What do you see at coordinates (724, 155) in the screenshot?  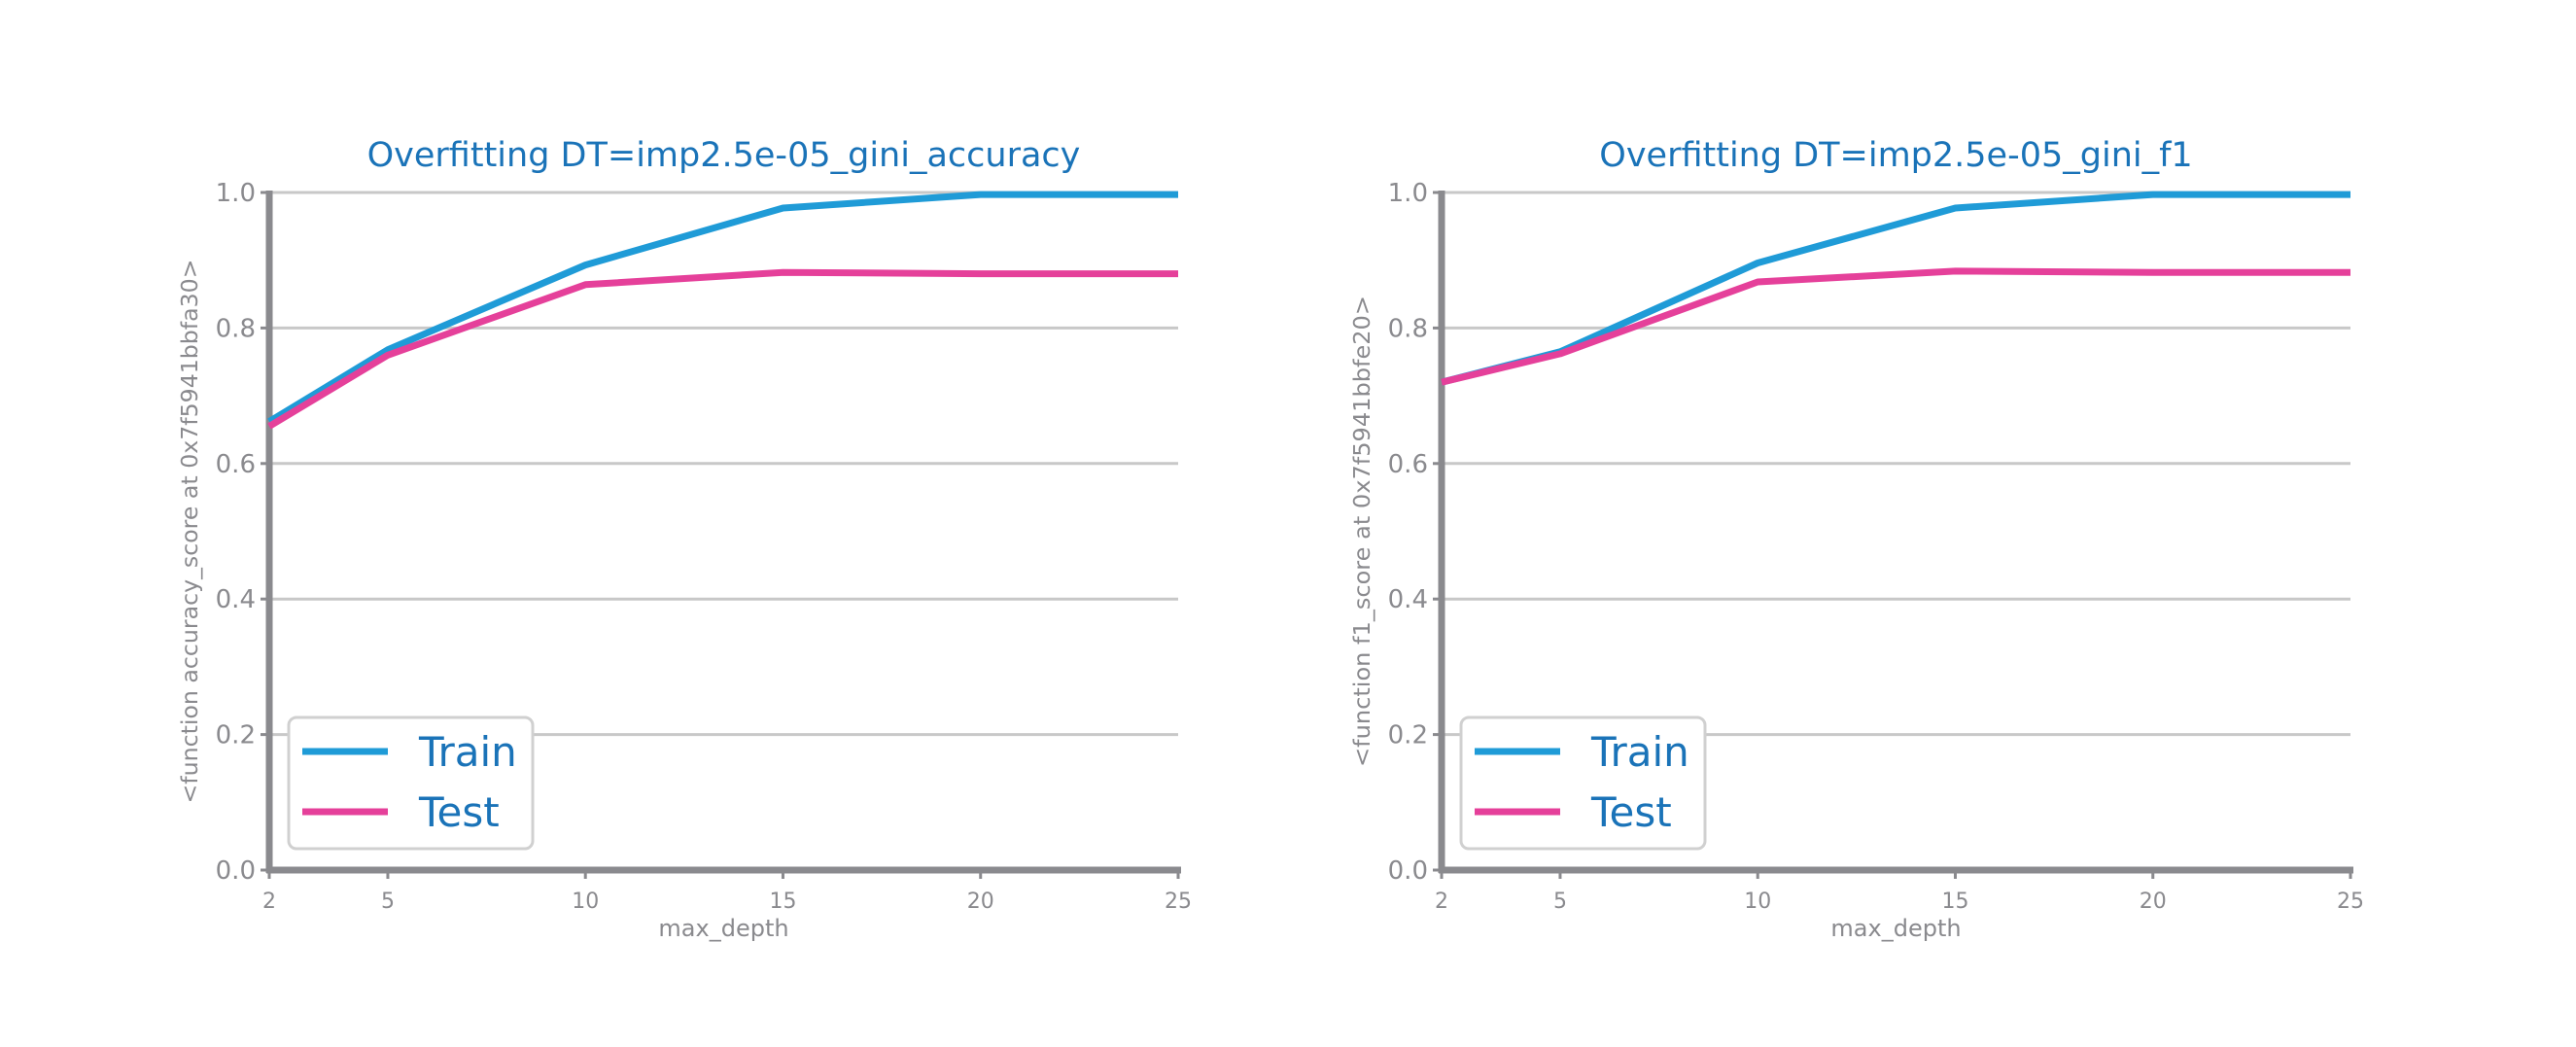 I see `chart-title: Overfitting DT=imp2.5e-05_gini_accuracy` at bounding box center [724, 155].